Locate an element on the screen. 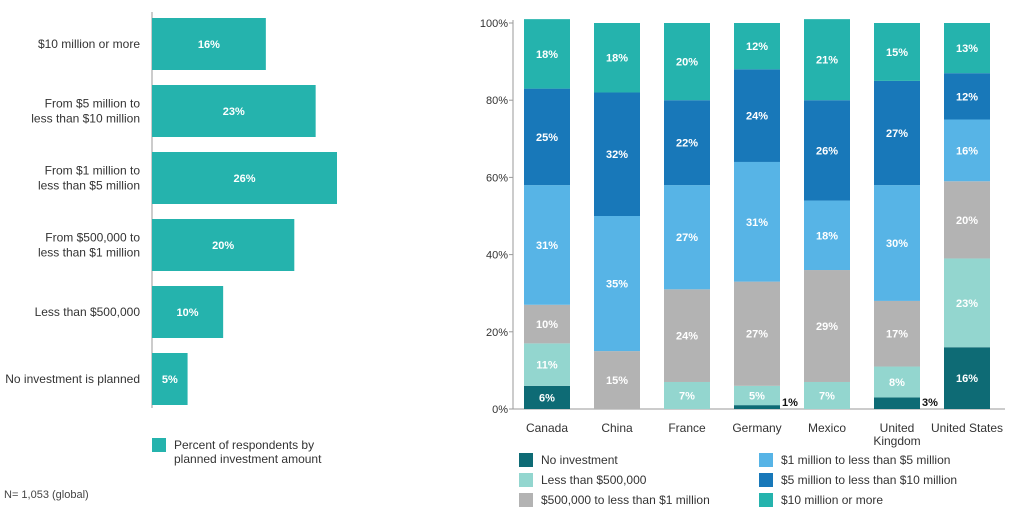 This screenshot has height=518, width=1024. category-label-1: less than $10 million is located at coordinates (85, 119).